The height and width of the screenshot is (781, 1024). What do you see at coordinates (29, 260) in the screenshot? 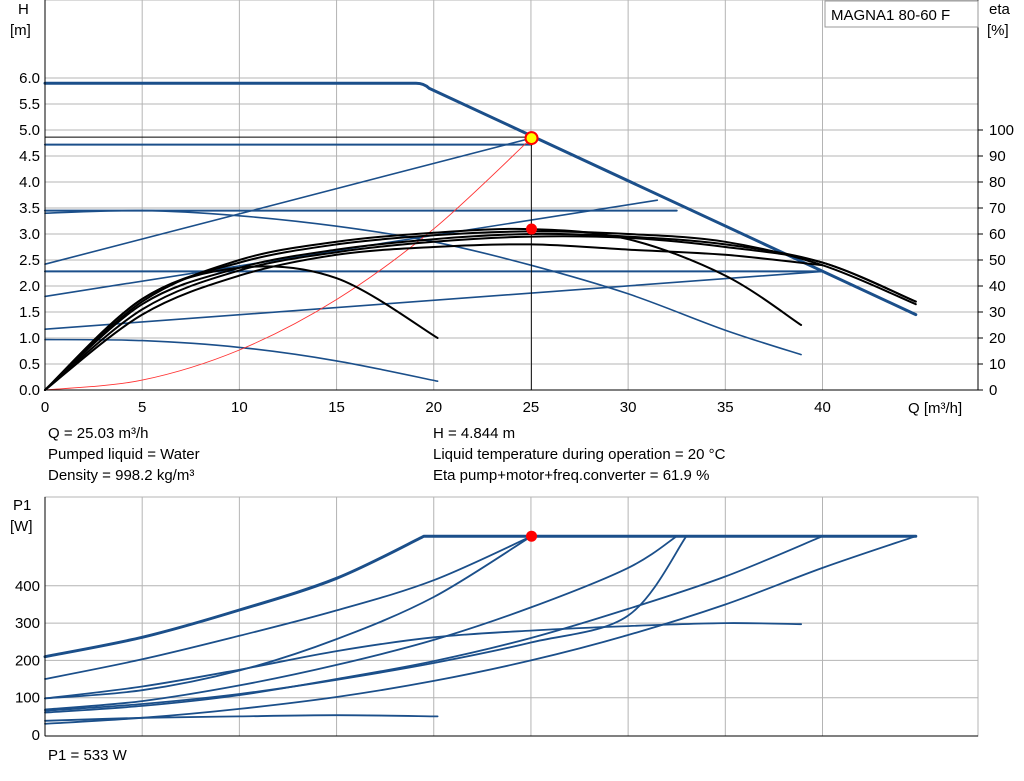
I see `y-tick-label: 2.5` at bounding box center [29, 260].